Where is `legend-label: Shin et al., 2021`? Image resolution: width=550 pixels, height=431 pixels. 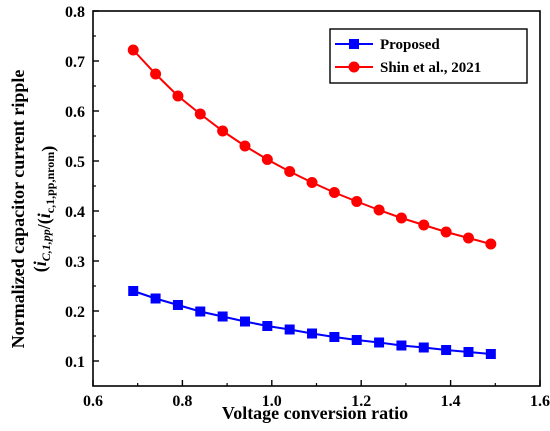
legend-label: Shin et al., 2021 is located at coordinates (430, 68).